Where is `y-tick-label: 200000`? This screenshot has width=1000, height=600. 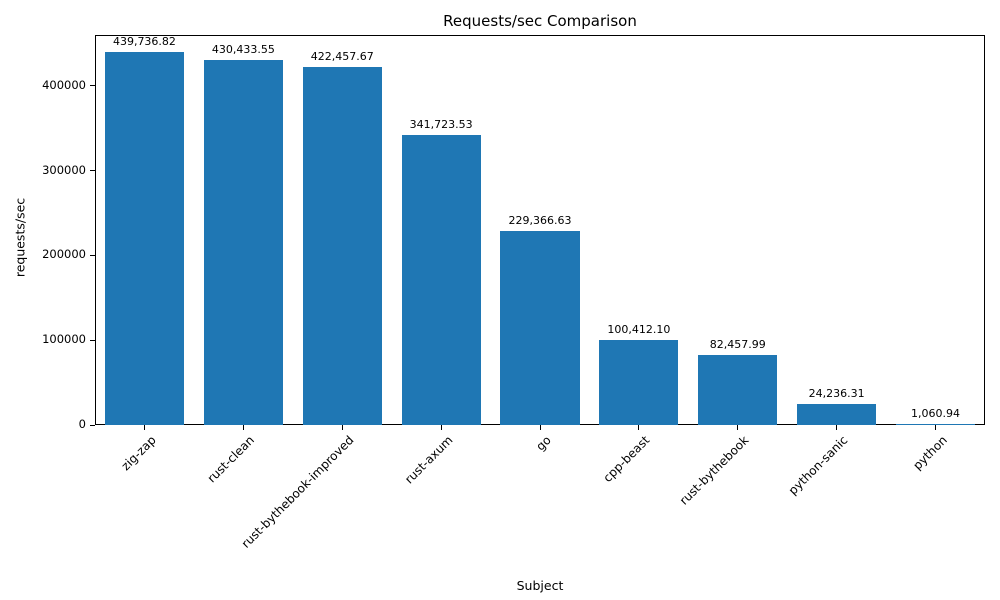
y-tick-label: 200000 is located at coordinates (64, 254).